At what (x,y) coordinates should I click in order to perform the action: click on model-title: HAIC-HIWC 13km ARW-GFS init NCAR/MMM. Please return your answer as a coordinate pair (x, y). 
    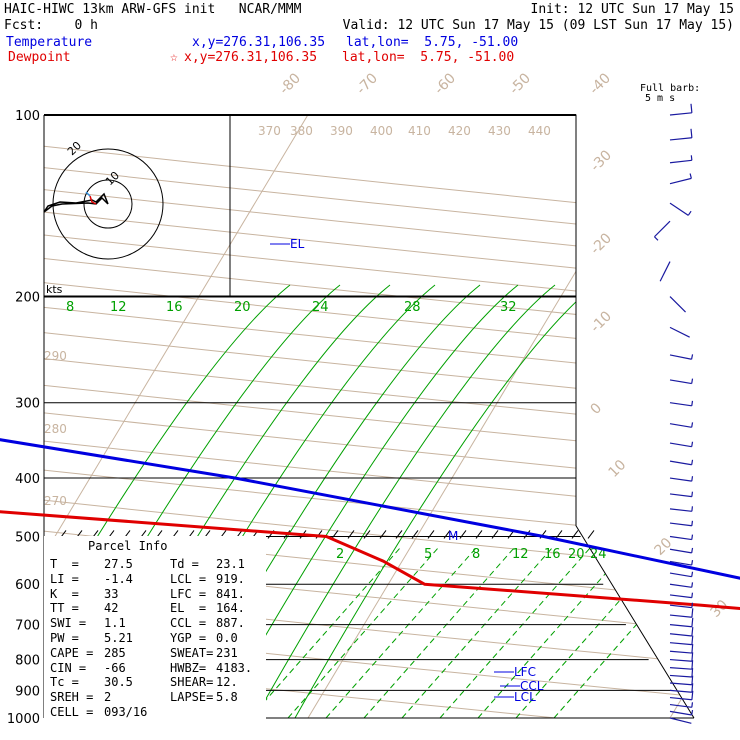
    Looking at the image, I should click on (153, 9).